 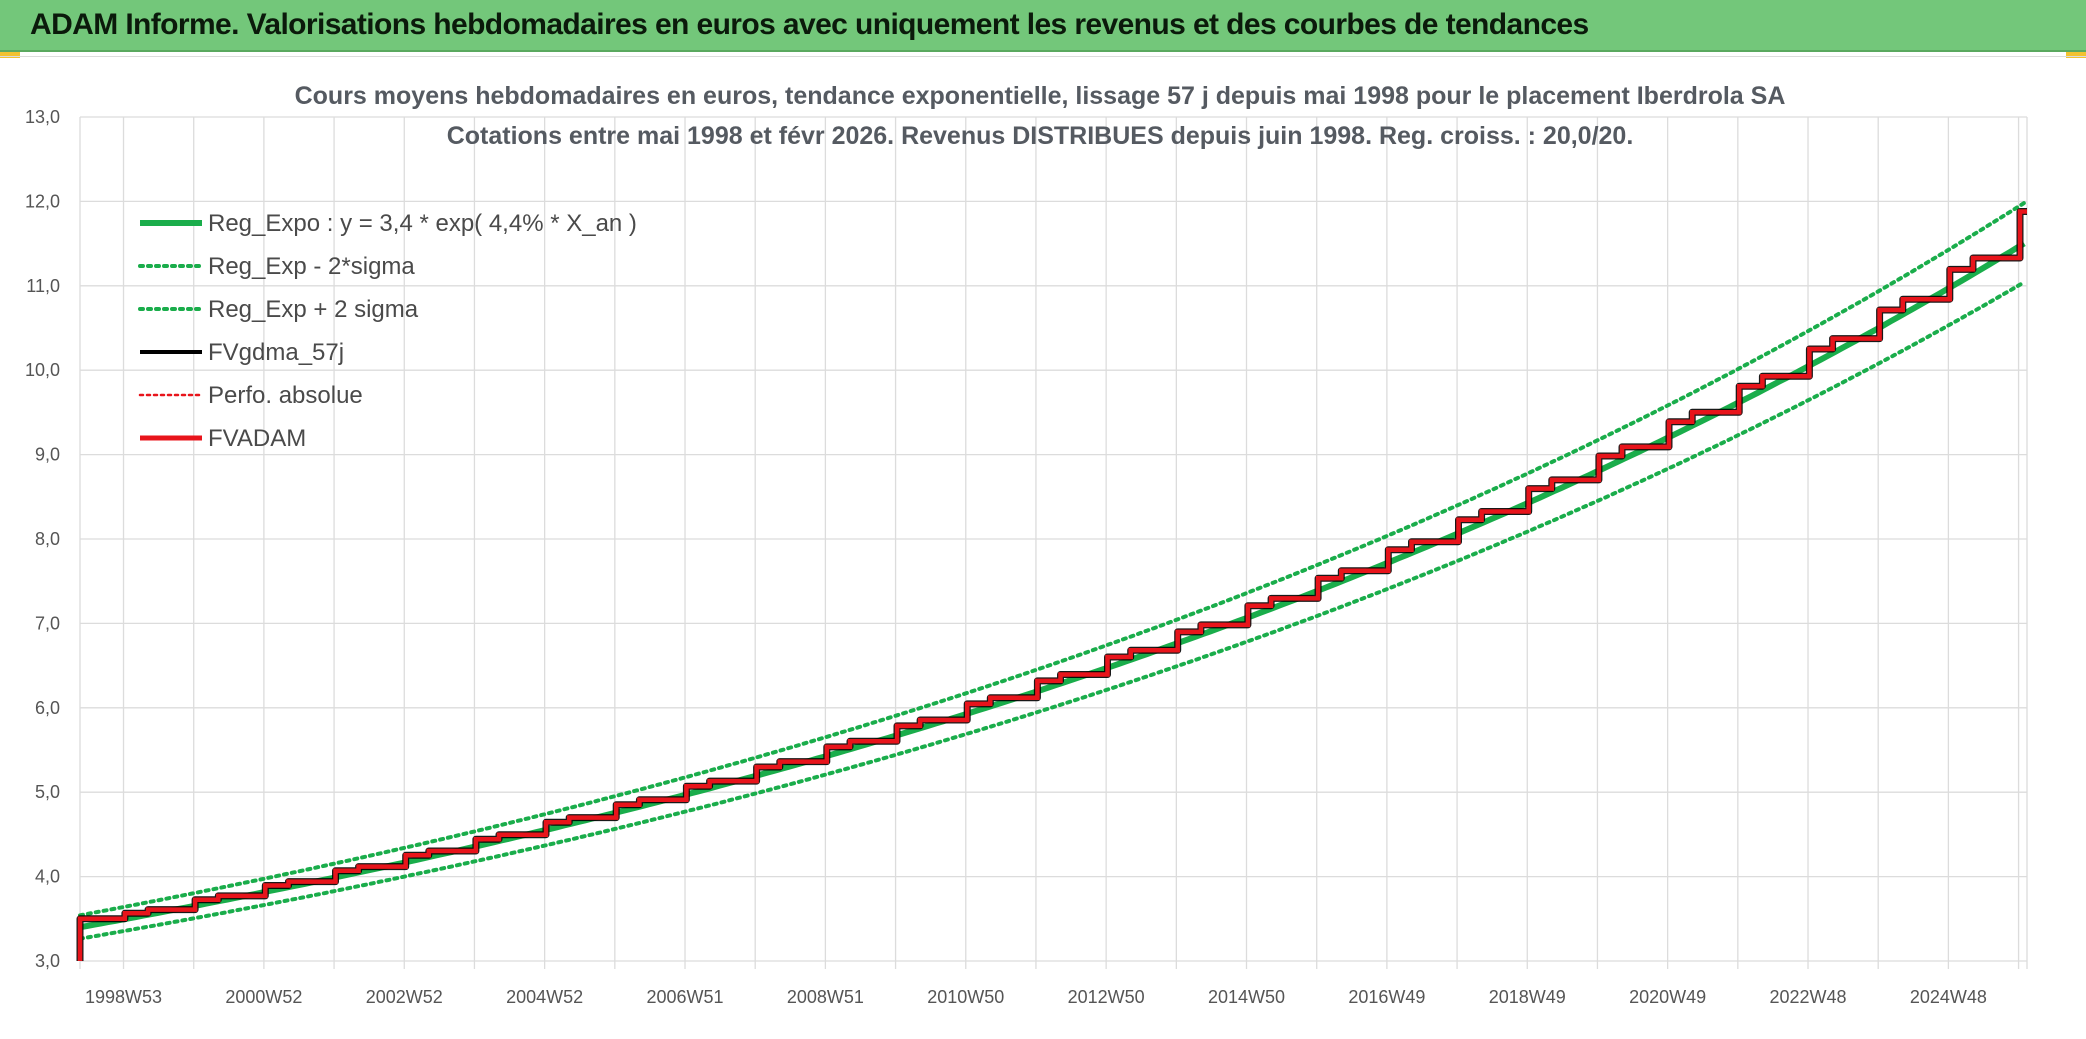 I want to click on legend-label-reg_minus: Reg_Exp - 2*sigma, so click(x=311, y=266).